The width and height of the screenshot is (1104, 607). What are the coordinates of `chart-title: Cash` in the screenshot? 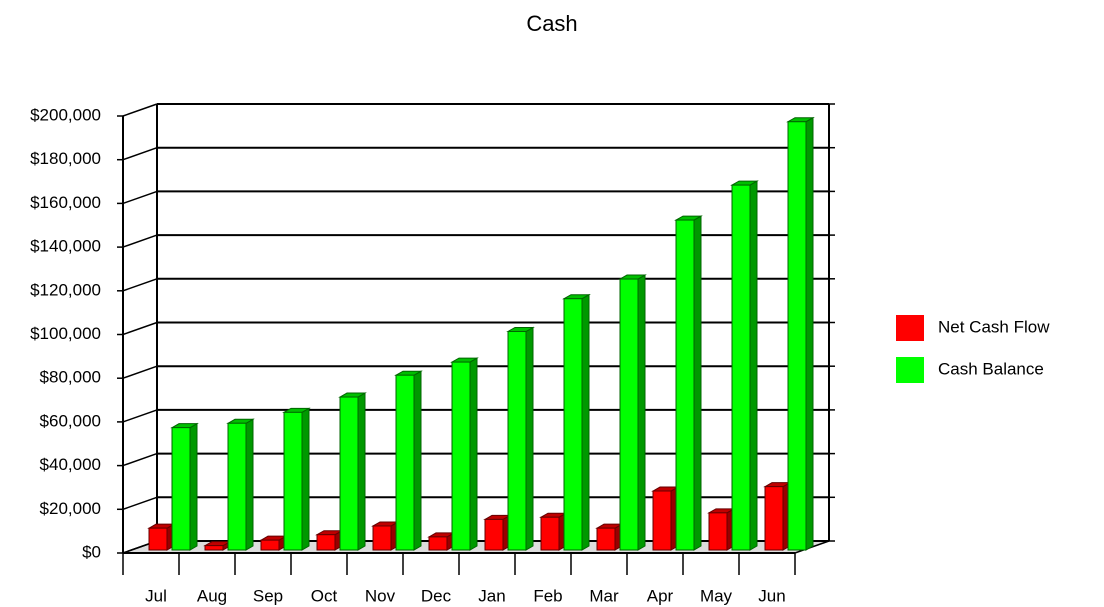 It's located at (551, 23).